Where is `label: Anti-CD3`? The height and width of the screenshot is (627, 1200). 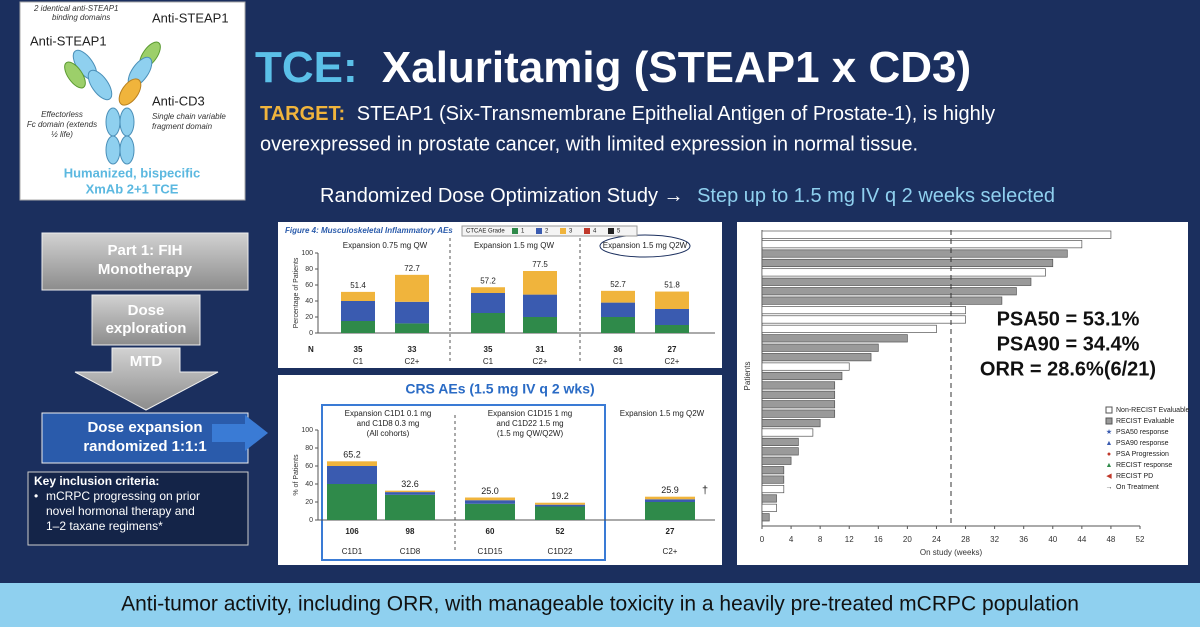
label: Anti-CD3 is located at coordinates (178, 100).